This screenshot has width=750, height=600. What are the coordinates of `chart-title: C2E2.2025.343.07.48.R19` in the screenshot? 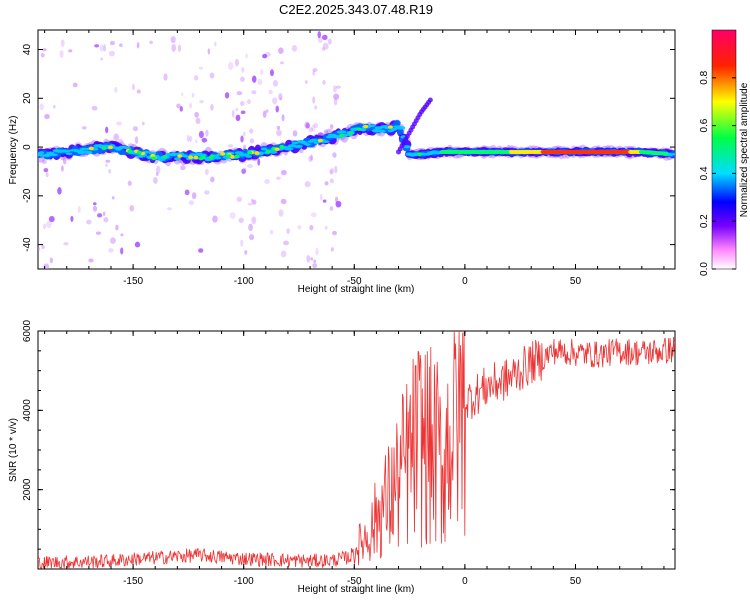 It's located at (356, 9).